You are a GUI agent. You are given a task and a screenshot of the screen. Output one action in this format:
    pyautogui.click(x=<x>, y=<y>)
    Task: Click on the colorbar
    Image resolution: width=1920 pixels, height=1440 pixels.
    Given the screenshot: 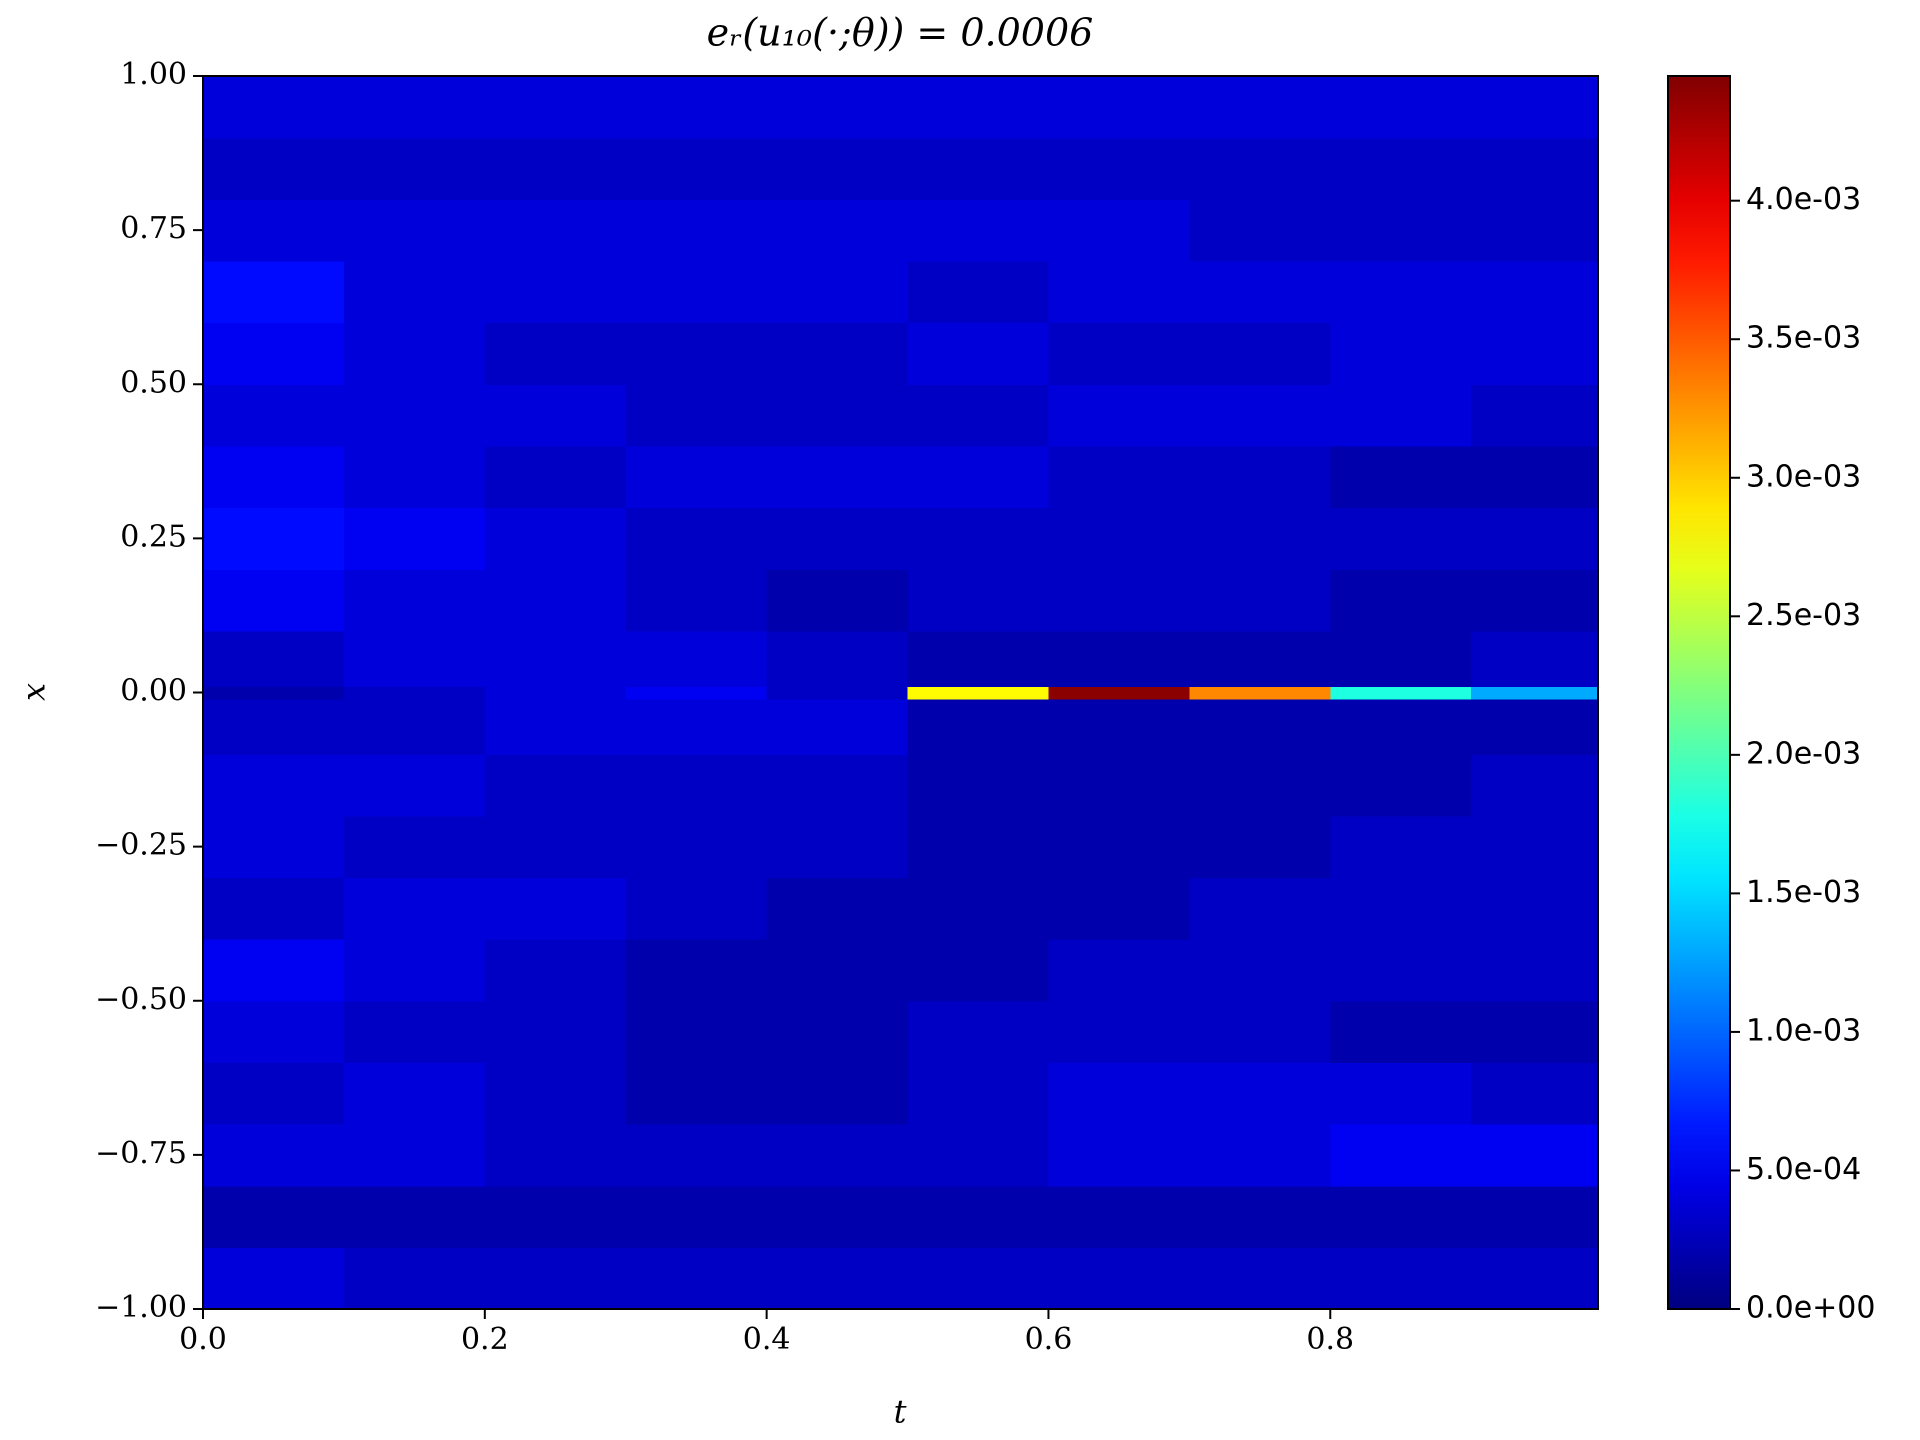 What is the action you would take?
    pyautogui.click(x=1699, y=692)
    